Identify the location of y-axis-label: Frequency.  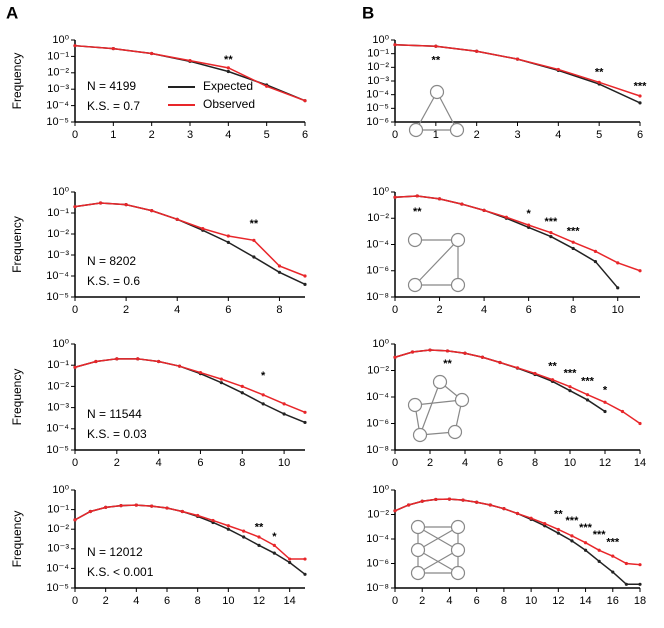
(17, 397).